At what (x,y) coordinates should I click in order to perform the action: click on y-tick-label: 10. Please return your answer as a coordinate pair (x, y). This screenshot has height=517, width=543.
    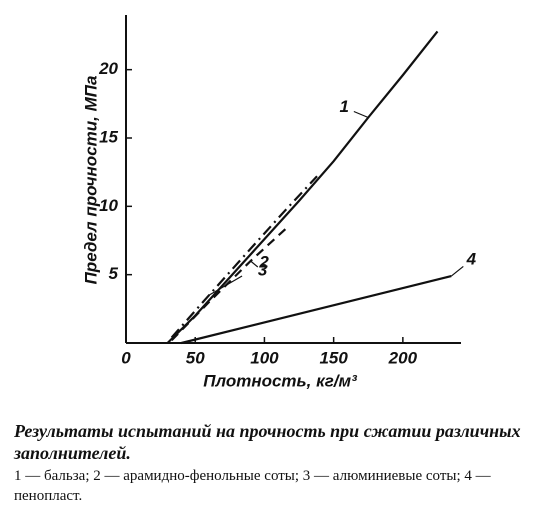
    Looking at the image, I should click on (108, 205).